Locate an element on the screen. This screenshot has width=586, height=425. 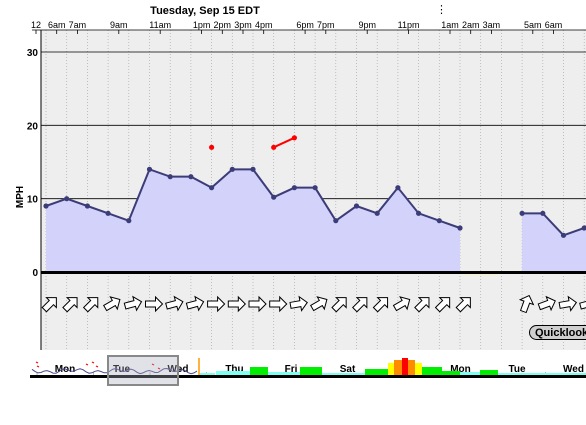
wind-direction-row is located at coordinates (313, 304).